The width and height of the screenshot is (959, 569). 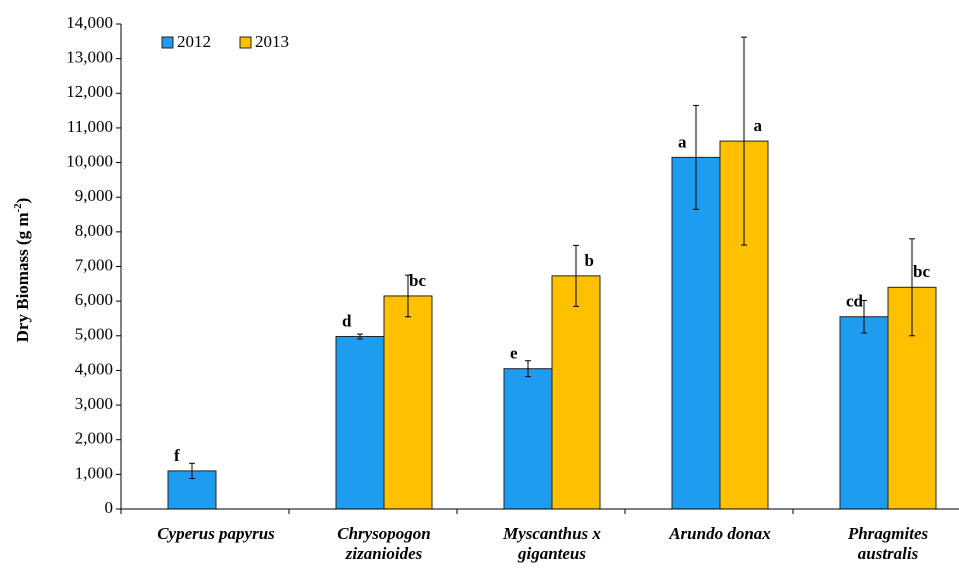 I want to click on y-tick-label: 11,000, so click(x=90, y=126).